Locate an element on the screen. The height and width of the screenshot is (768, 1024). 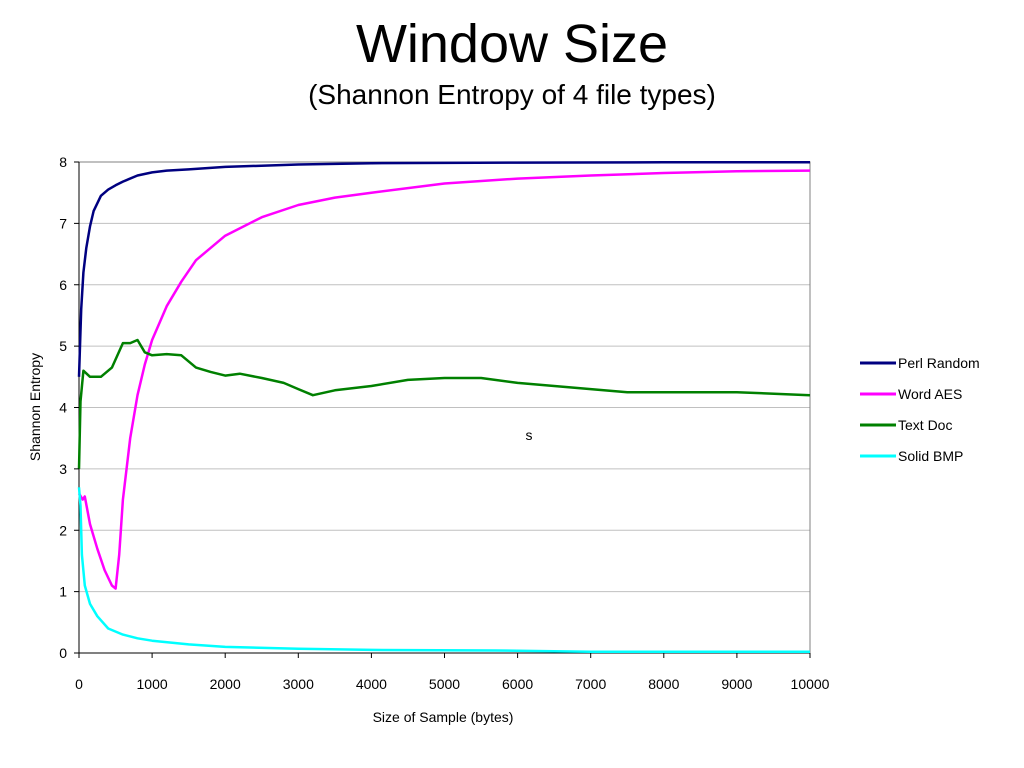
x-tick-label-1: 1000 is located at coordinates (152, 684).